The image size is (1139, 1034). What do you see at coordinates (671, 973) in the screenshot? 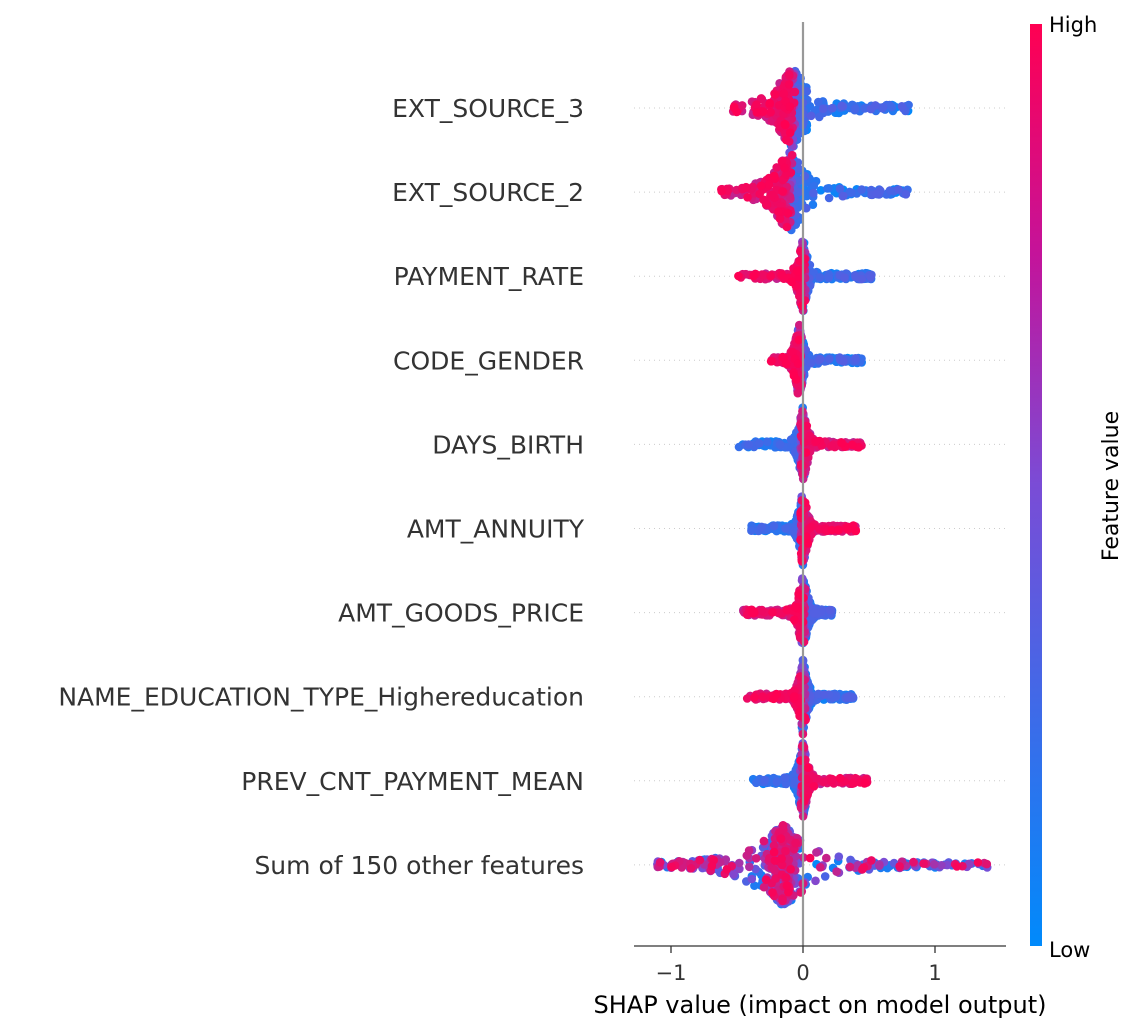
I see `x-tick-label: −1` at bounding box center [671, 973].